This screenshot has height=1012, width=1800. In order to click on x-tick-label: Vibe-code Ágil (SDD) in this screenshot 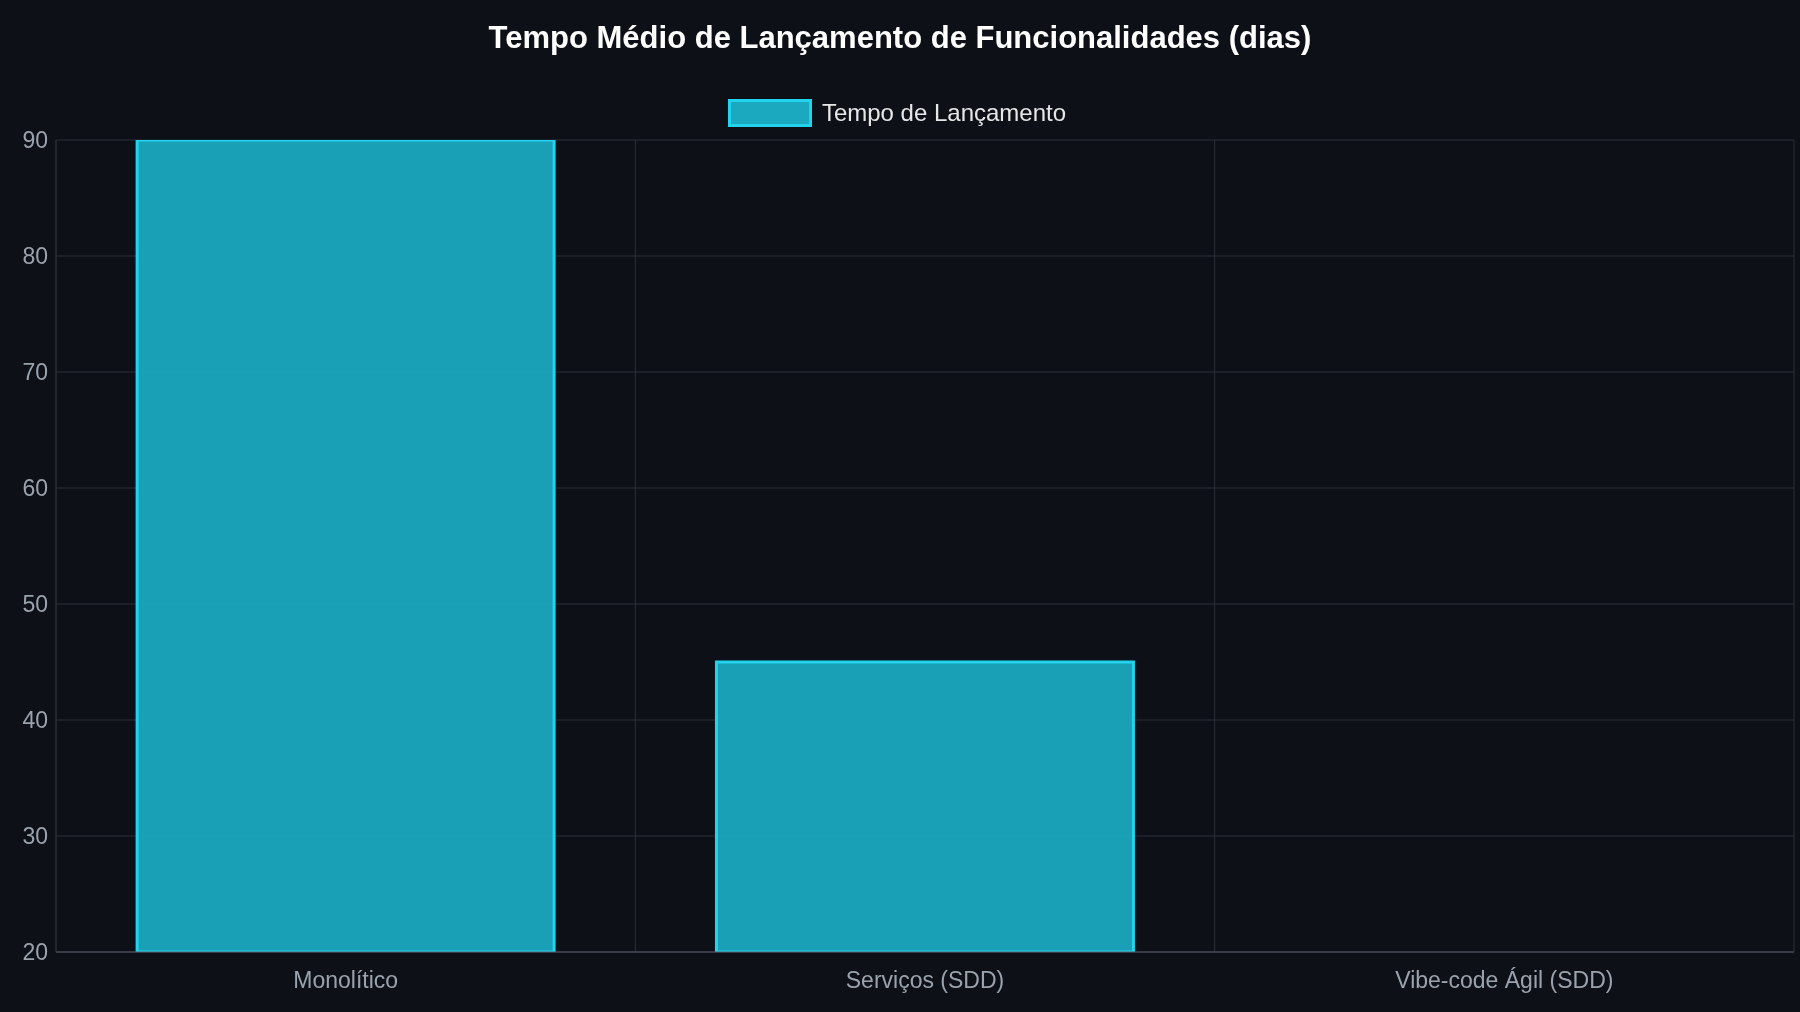, I will do `click(1504, 980)`.